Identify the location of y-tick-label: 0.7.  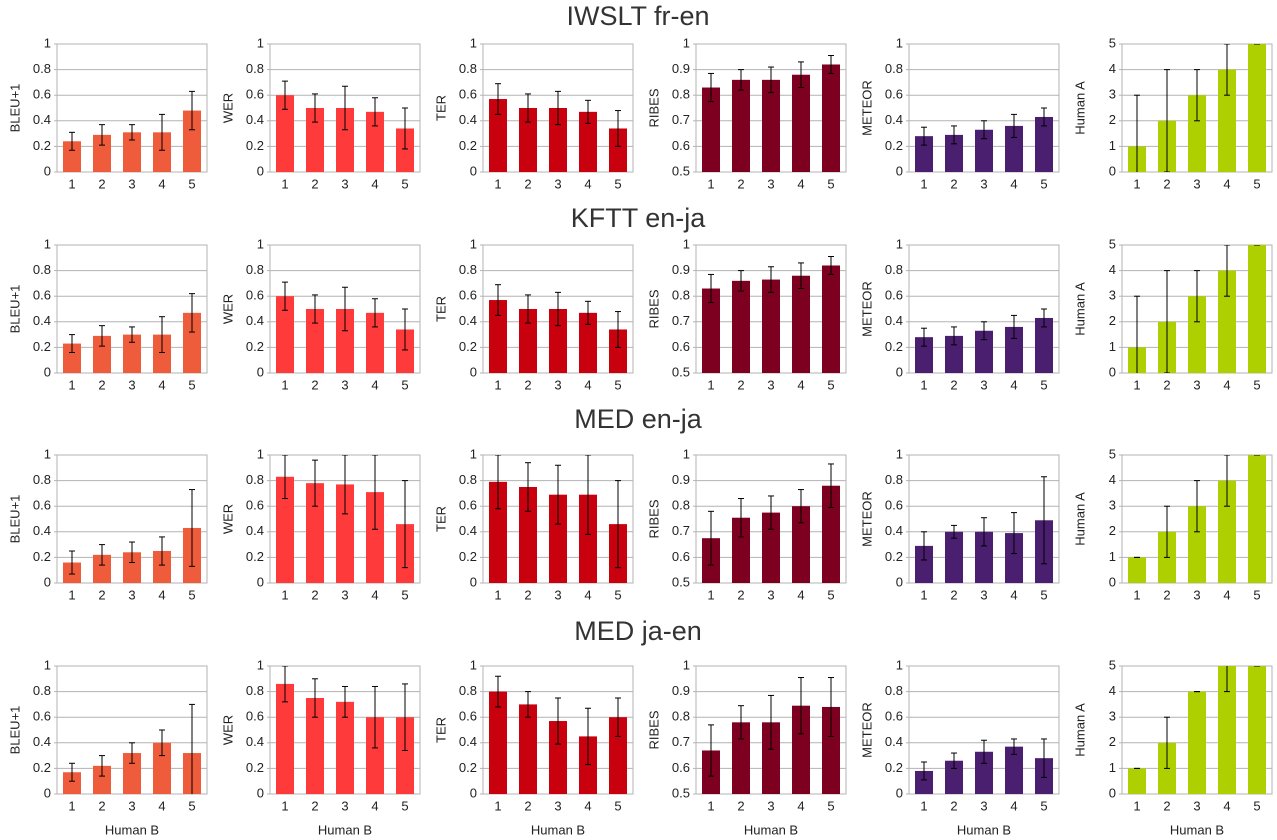
(681, 530).